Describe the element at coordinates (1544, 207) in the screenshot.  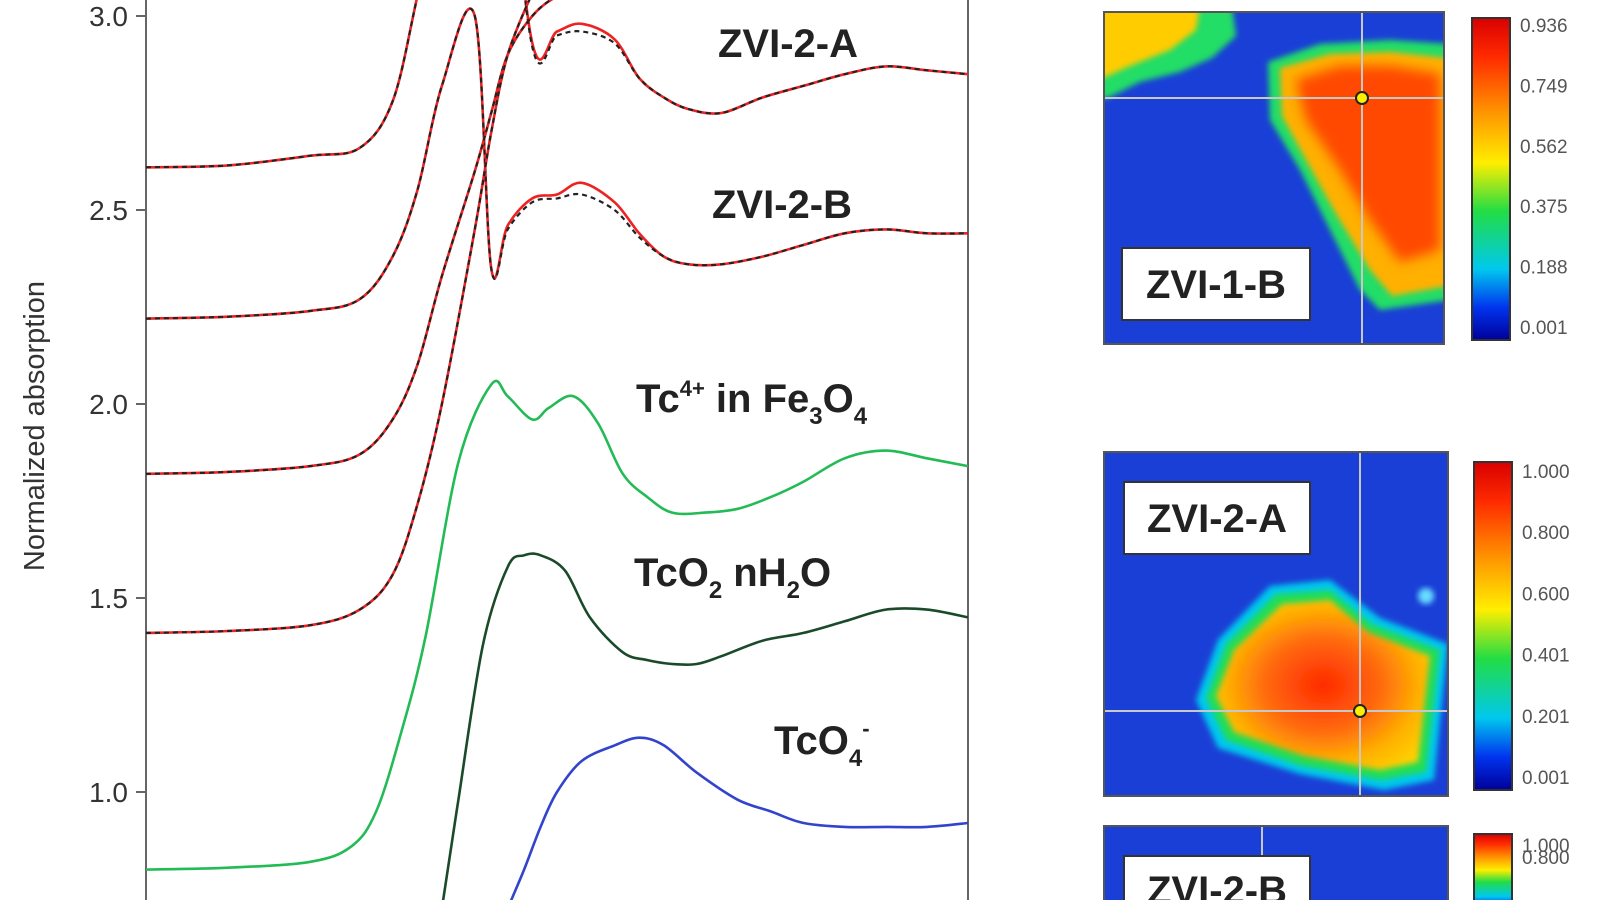
I see `color-scale-label: 0.375` at that location.